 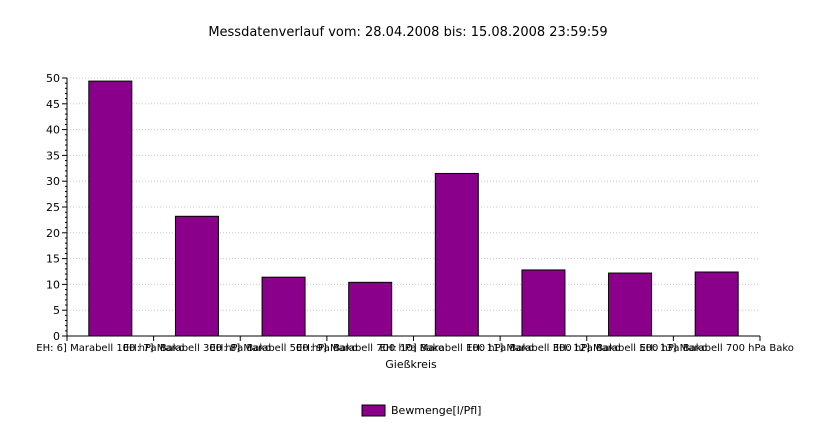 What do you see at coordinates (630, 348) in the screenshot?
I see `x-tick-label: EH: 12] Marabell 500 hPa Bako` at bounding box center [630, 348].